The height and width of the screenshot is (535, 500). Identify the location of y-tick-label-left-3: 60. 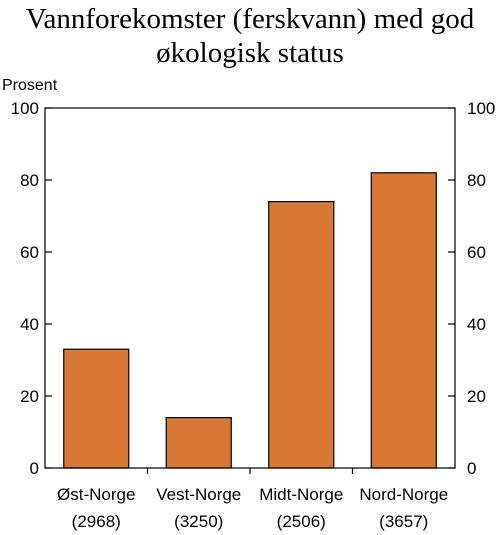
(29, 252).